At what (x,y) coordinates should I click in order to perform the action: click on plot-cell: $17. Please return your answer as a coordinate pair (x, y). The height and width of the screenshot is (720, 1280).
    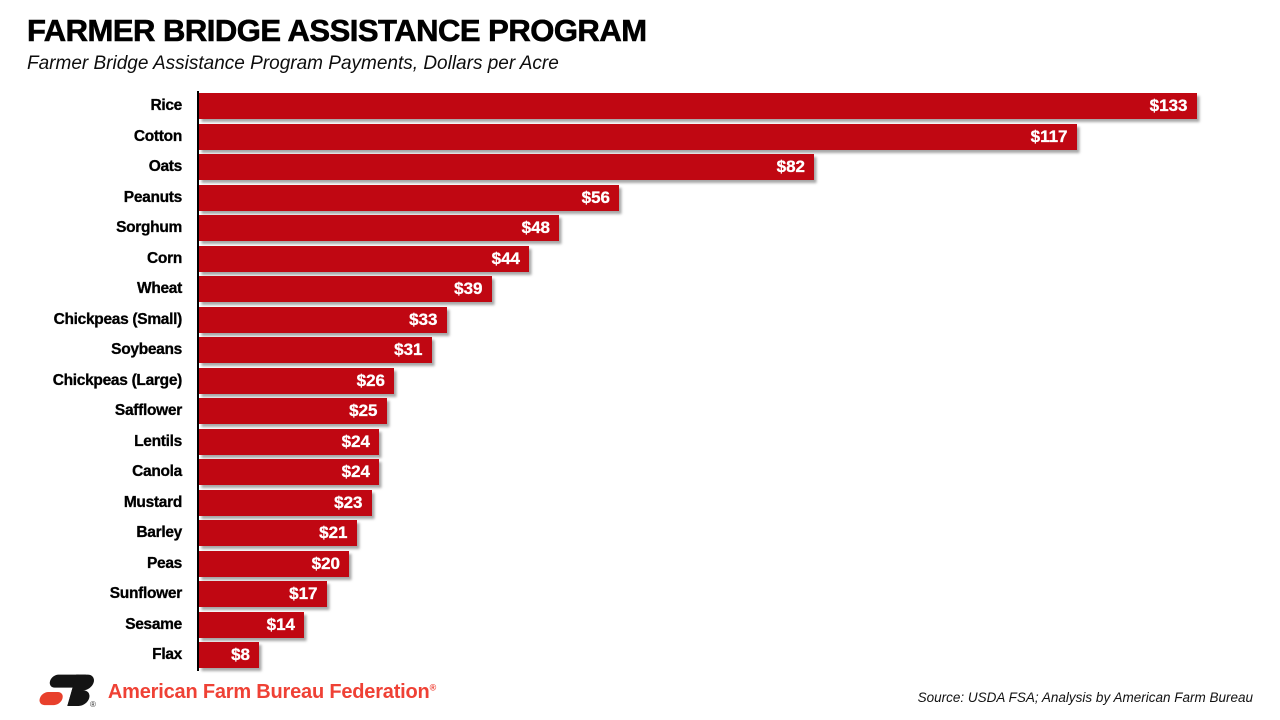
    Looking at the image, I should click on (738, 594).